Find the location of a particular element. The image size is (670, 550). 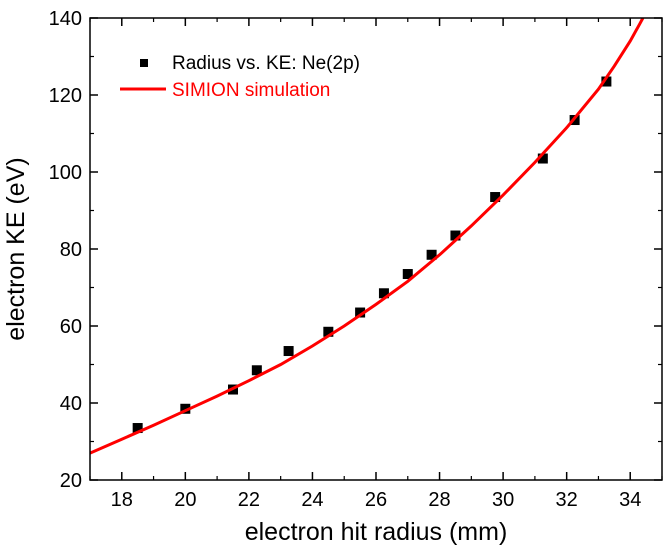

x-tick-label: 34 is located at coordinates (630, 500).